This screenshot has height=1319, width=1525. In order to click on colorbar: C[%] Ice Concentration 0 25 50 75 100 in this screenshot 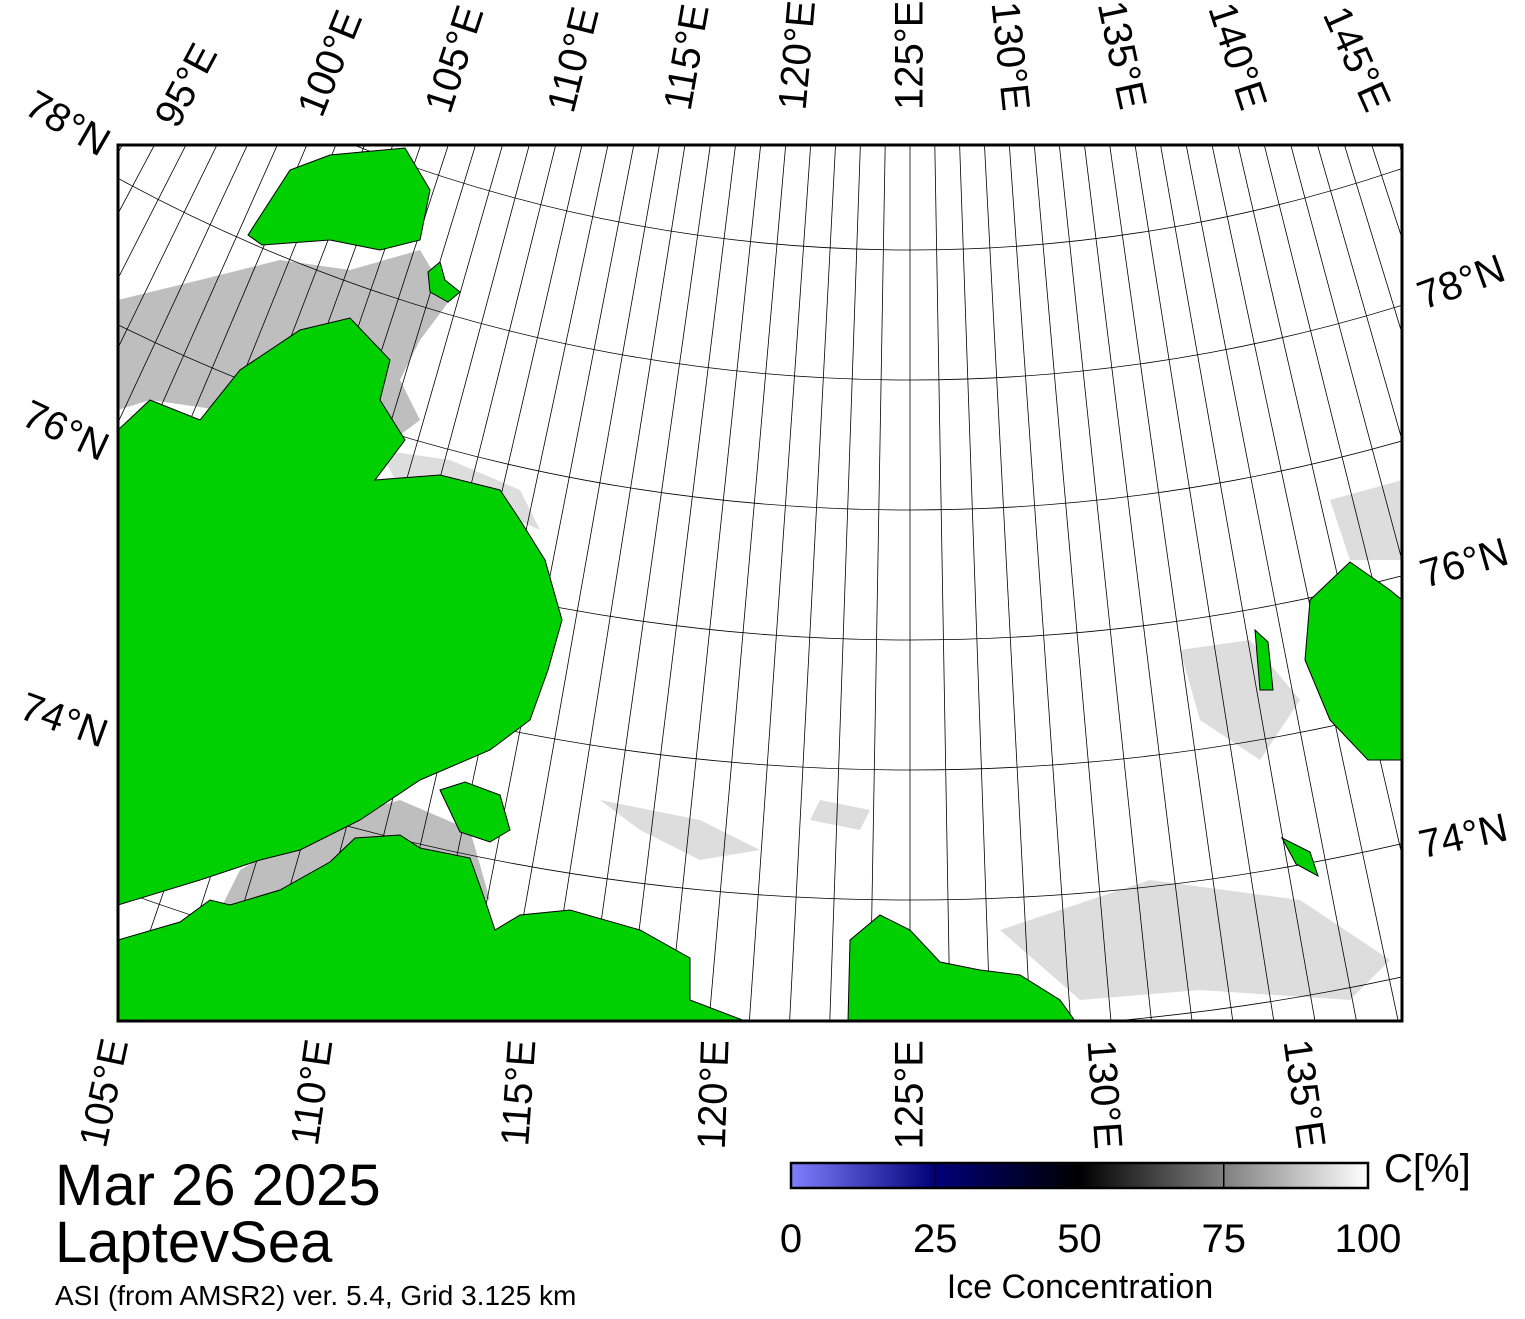, I will do `click(1125, 1226)`.